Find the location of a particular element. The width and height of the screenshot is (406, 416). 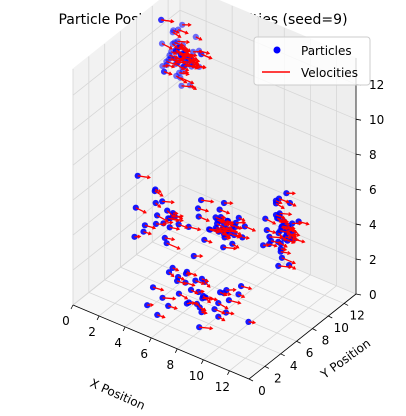

y-axis-line is located at coordinates (302, 336).